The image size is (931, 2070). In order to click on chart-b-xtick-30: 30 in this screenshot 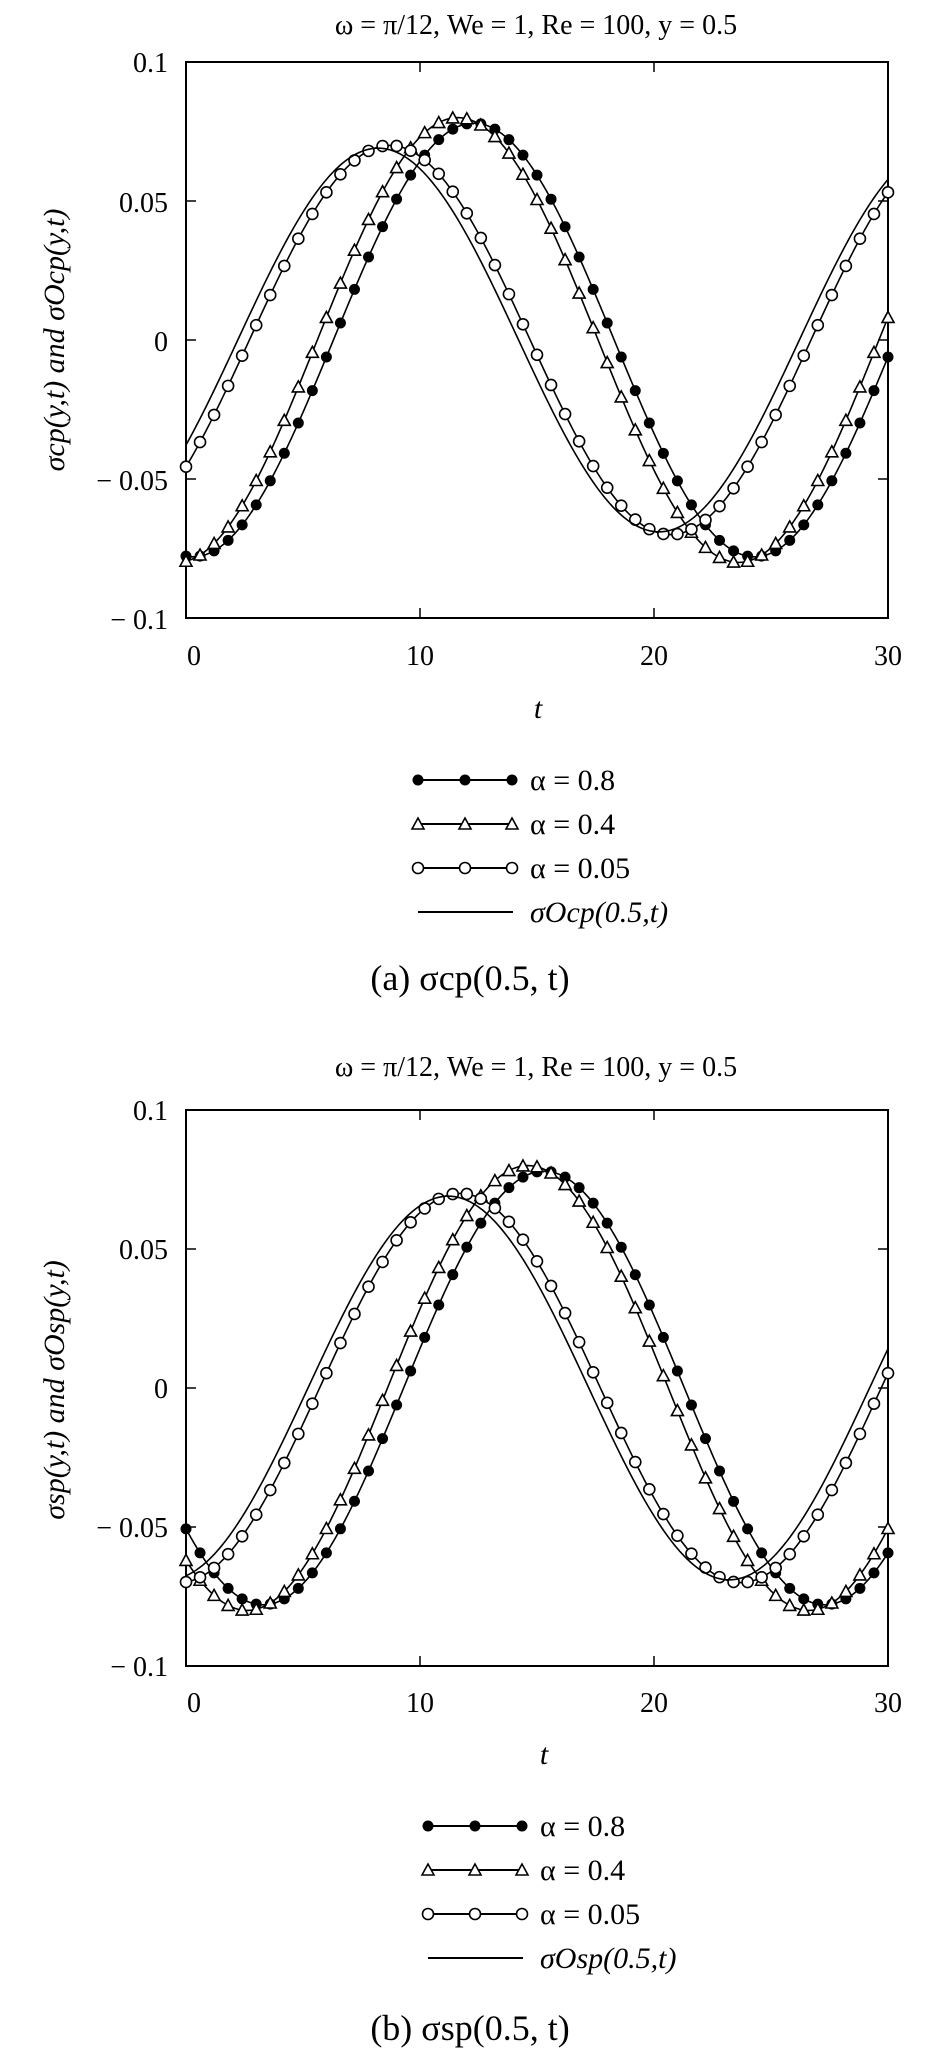, I will do `click(888, 1703)`.